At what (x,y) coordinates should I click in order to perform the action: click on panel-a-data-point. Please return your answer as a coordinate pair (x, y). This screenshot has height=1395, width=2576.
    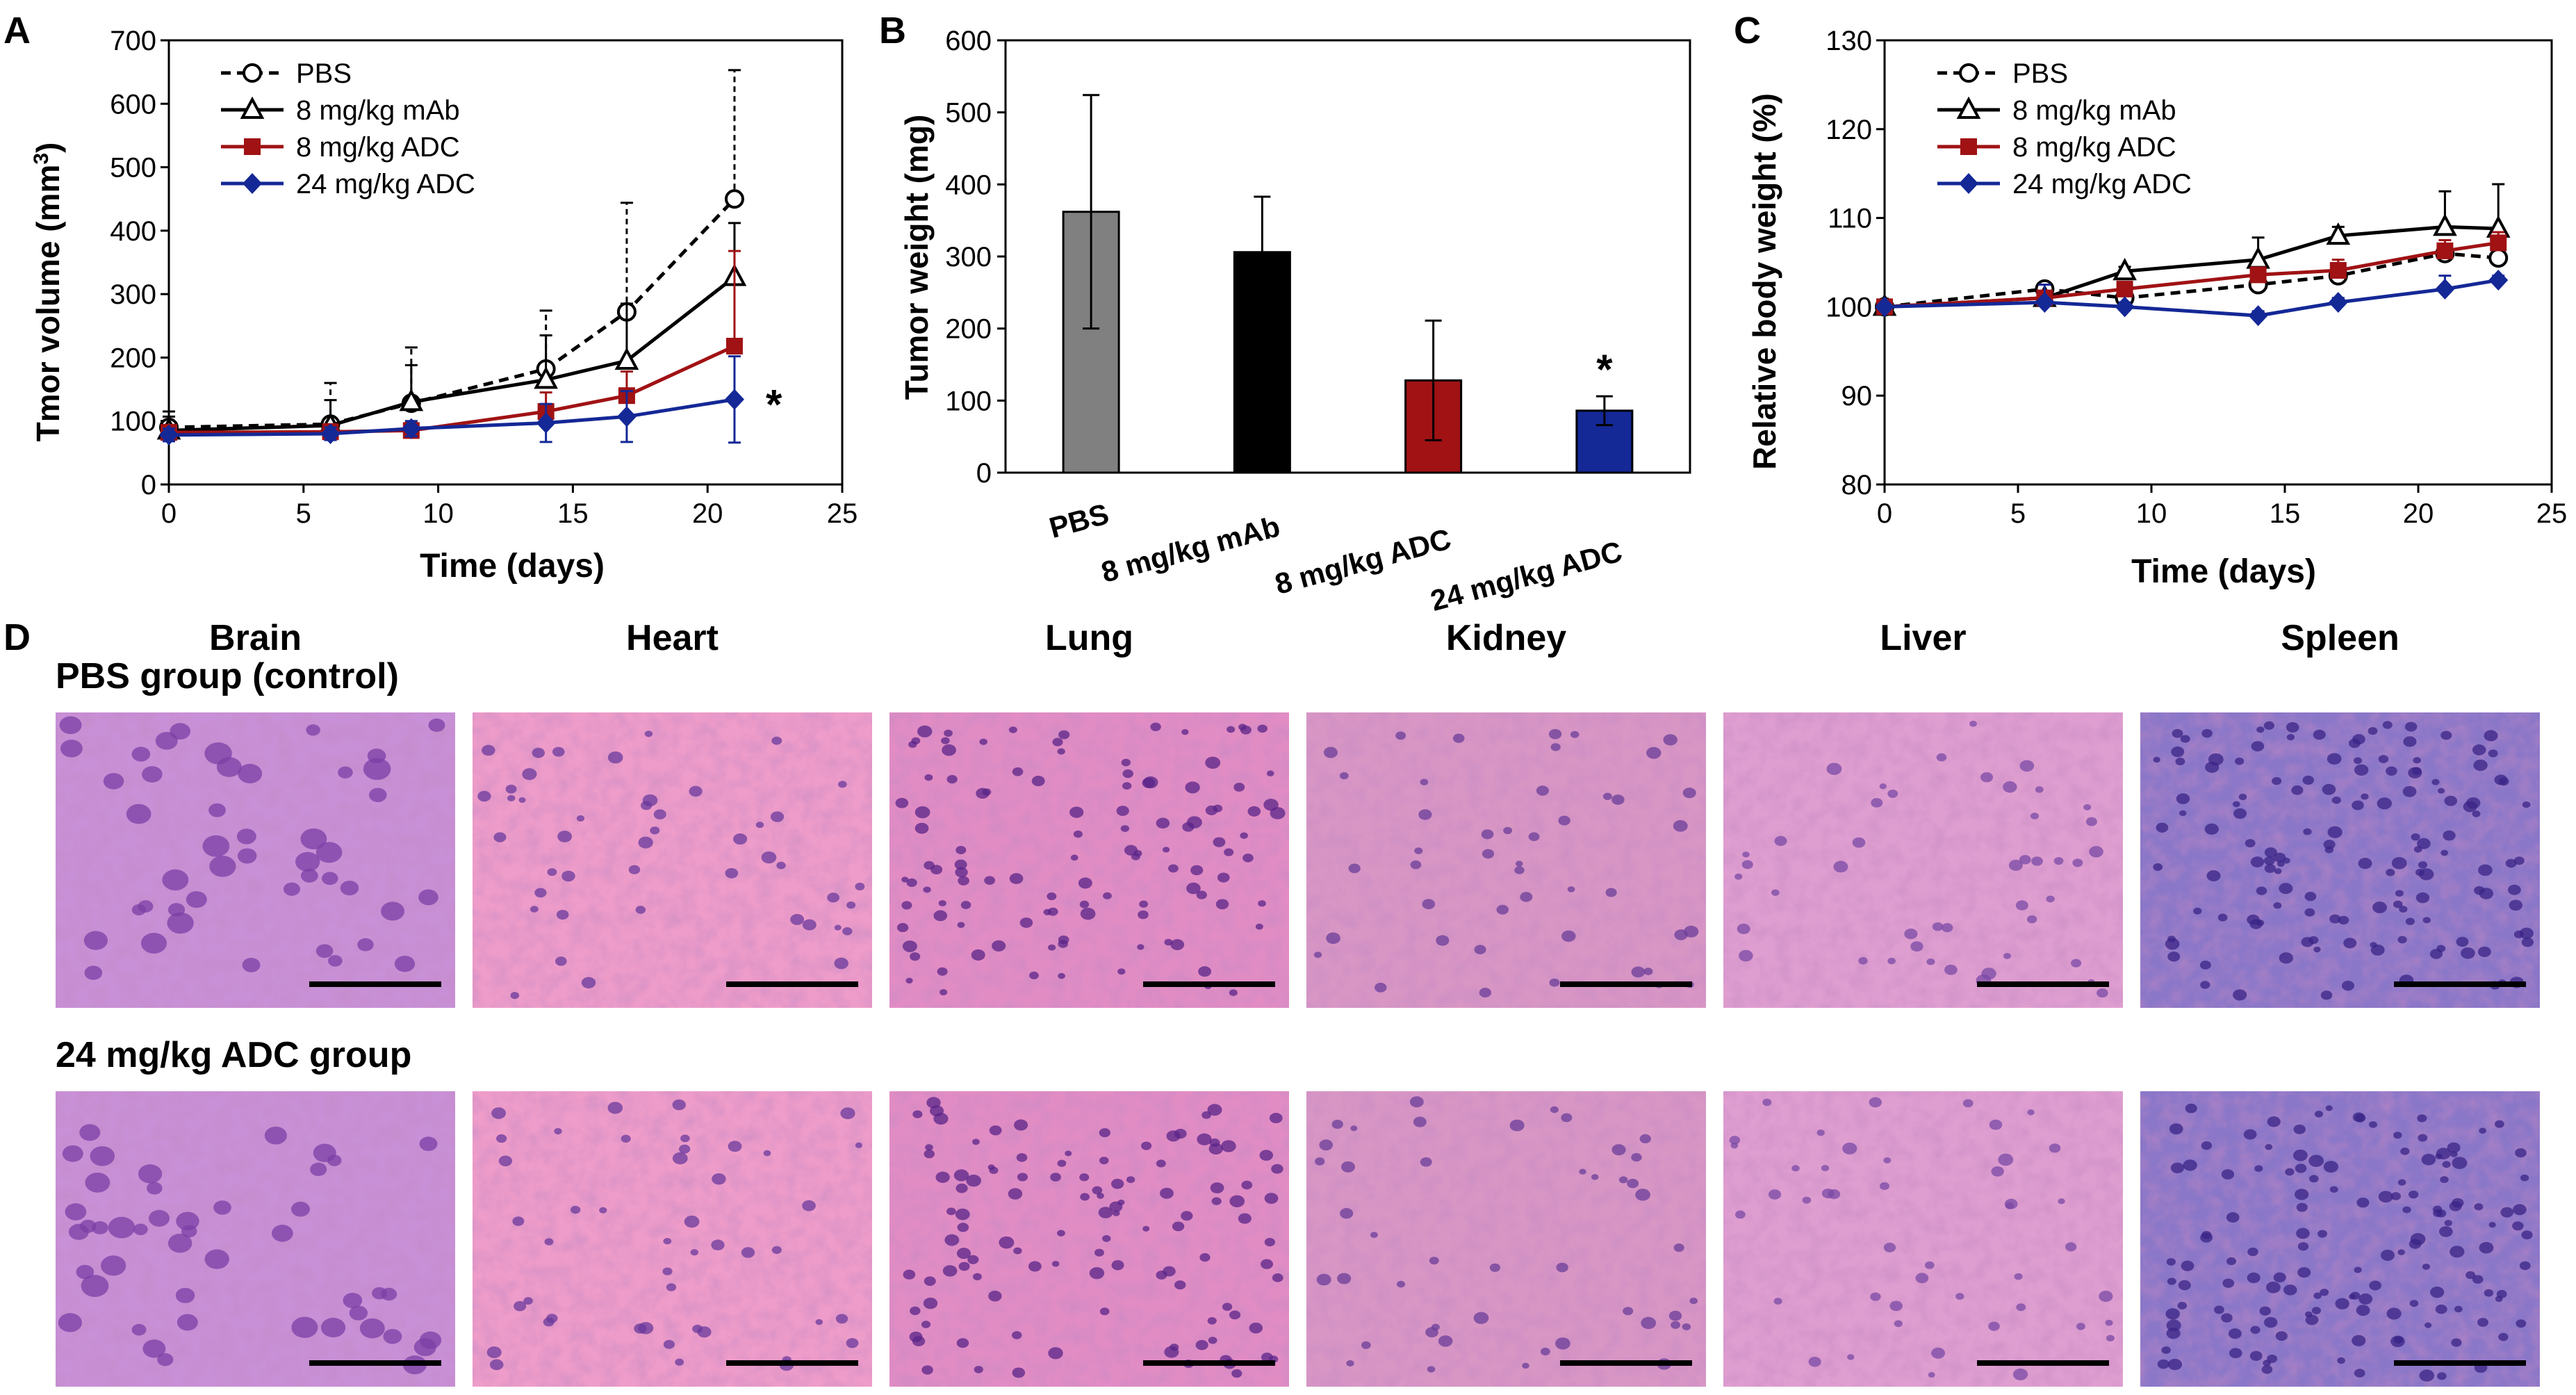
    Looking at the image, I should click on (734, 345).